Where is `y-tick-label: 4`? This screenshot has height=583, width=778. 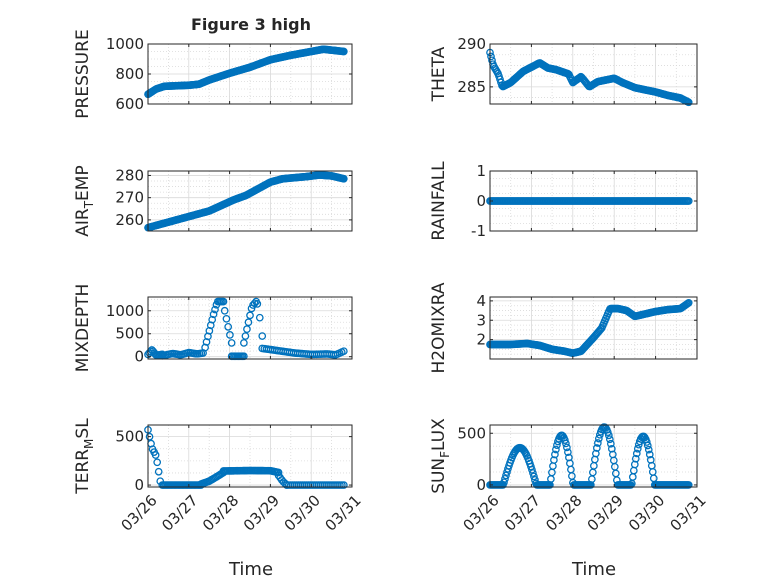
y-tick-label: 4 is located at coordinates (481, 301).